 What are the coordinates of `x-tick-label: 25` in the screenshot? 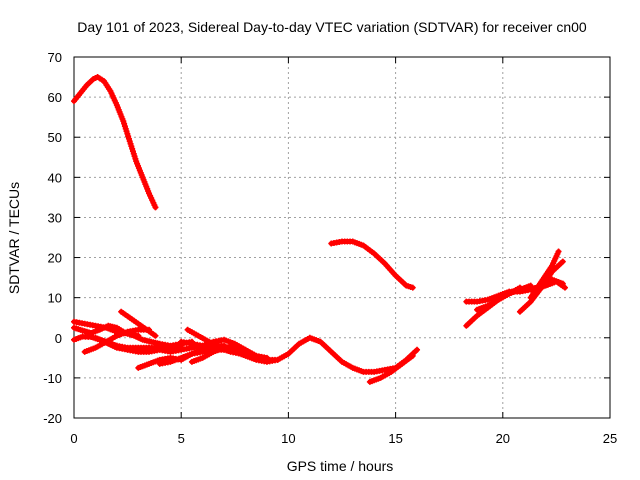 It's located at (610, 438).